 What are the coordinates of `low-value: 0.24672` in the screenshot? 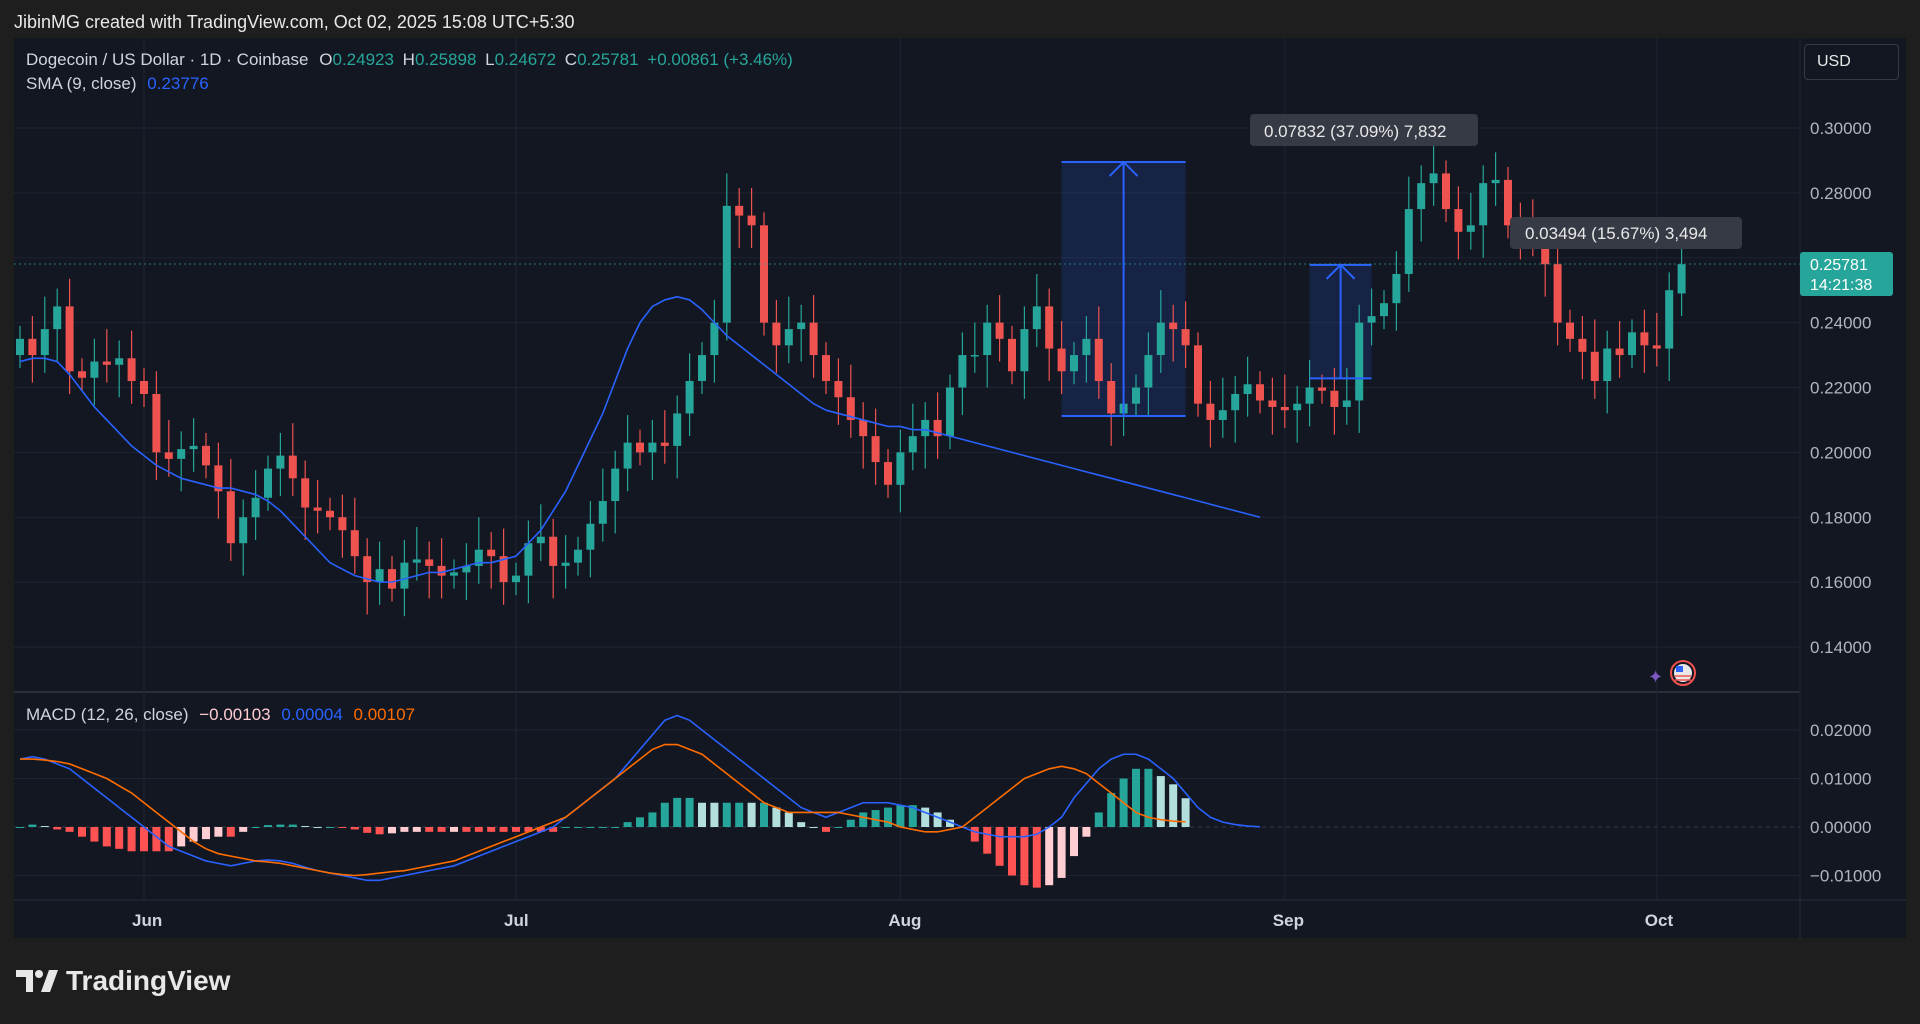 It's located at (525, 59).